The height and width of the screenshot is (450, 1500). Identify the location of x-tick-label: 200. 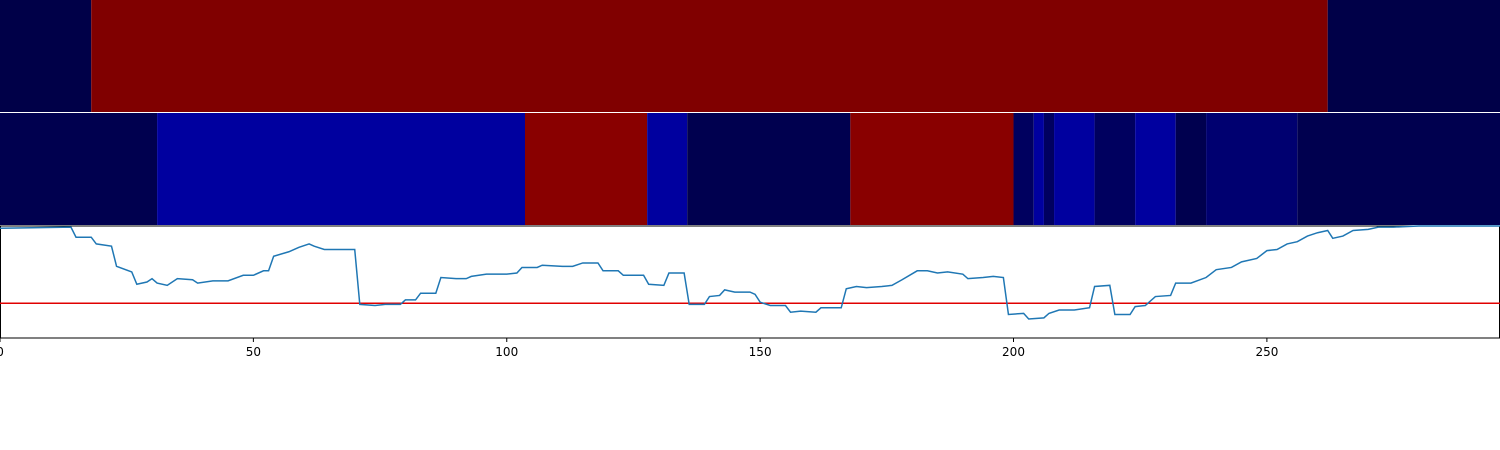
(1013, 352).